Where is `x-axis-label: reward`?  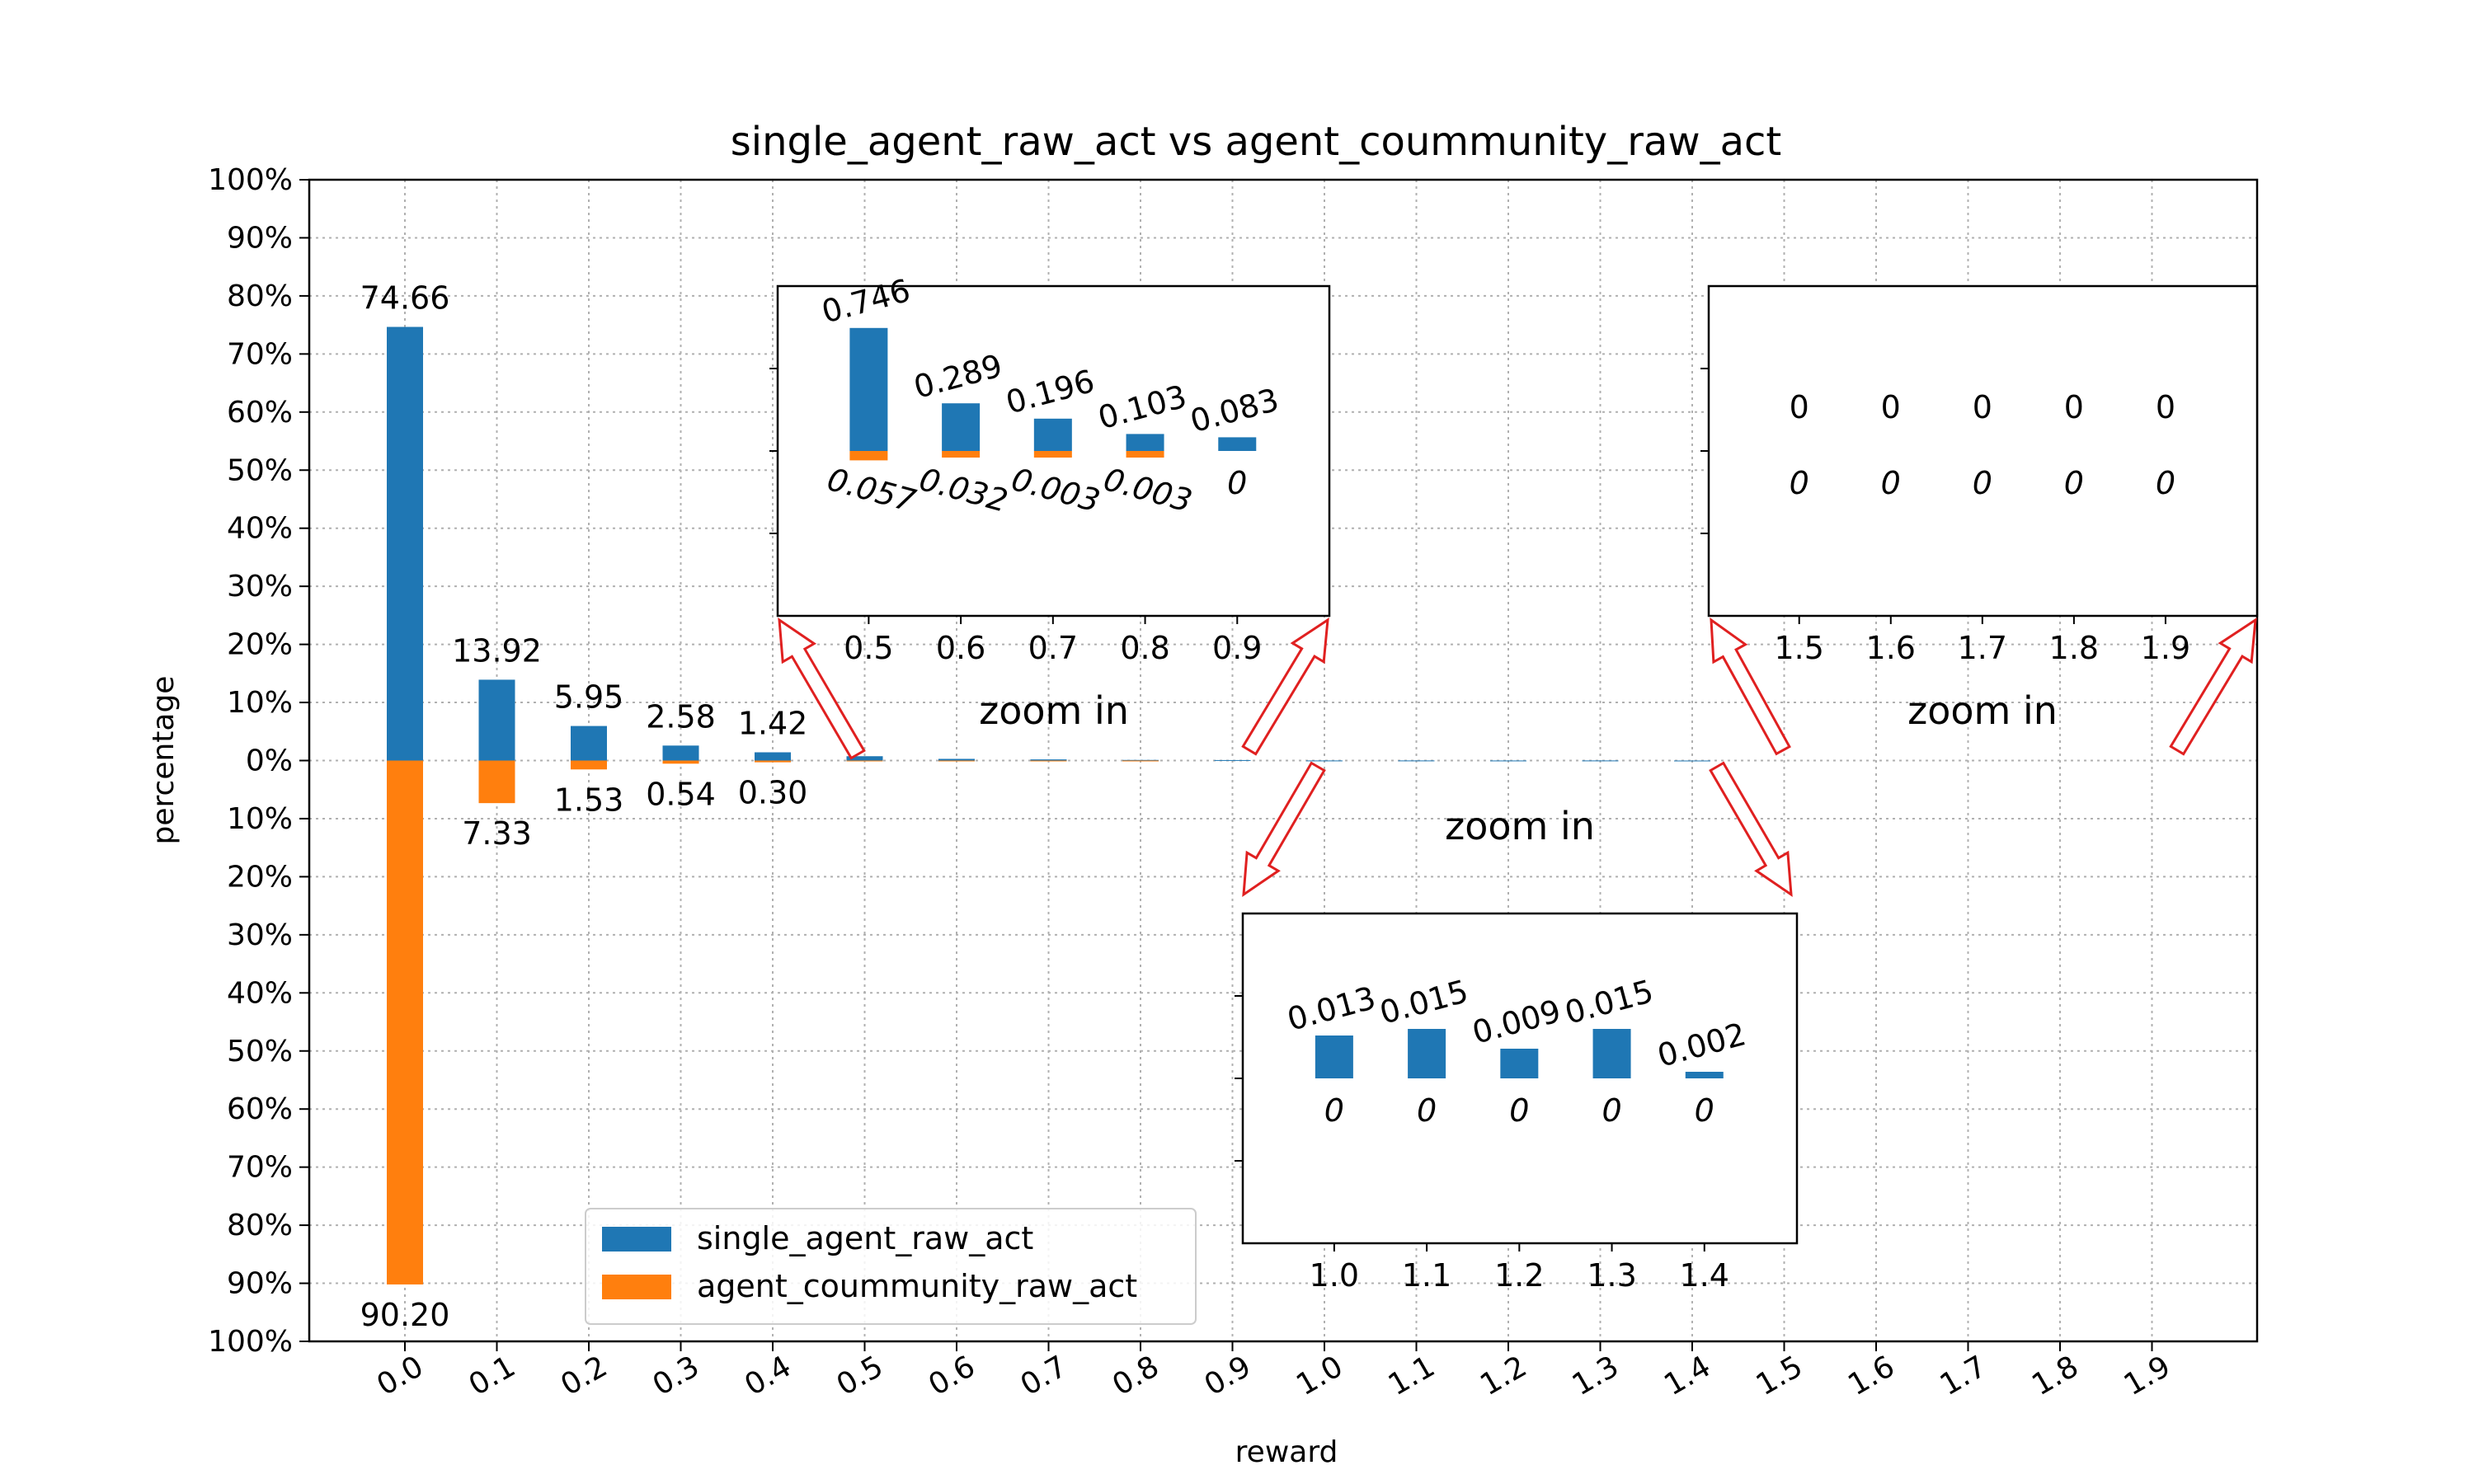
x-axis-label: reward is located at coordinates (1286, 1452).